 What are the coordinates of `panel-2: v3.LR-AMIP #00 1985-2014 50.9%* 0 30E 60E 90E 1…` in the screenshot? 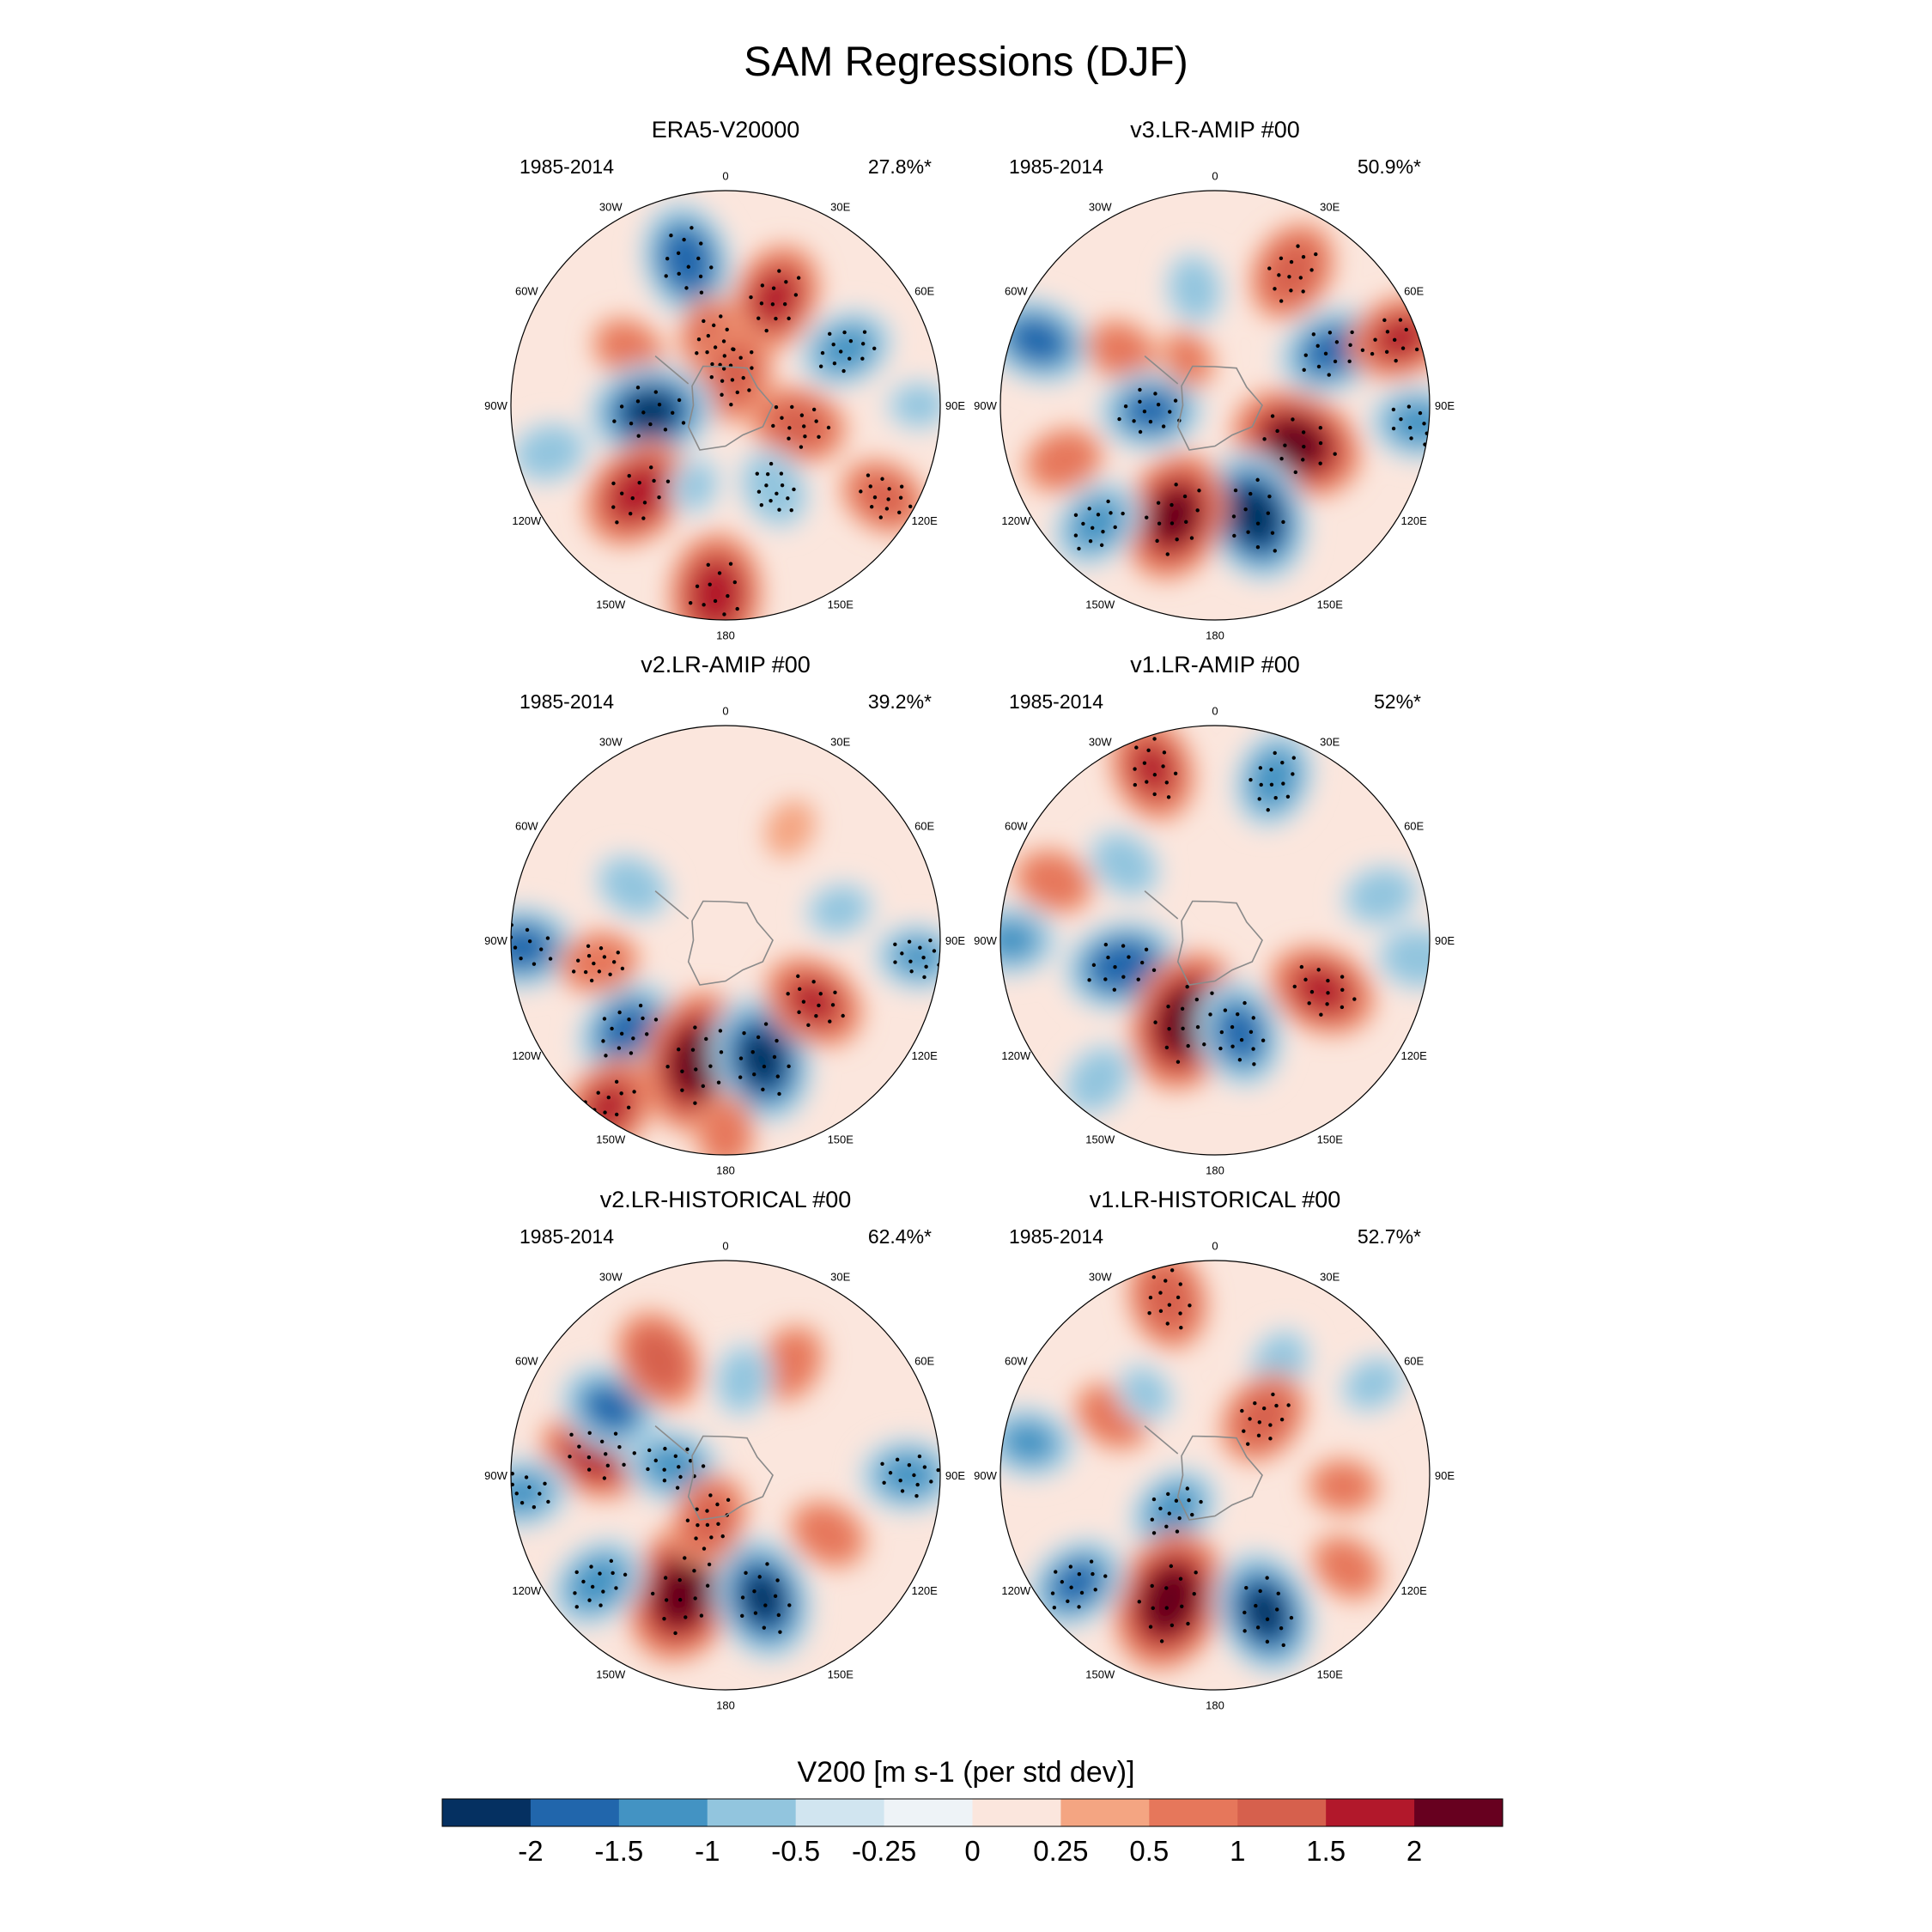 It's located at (1214, 379).